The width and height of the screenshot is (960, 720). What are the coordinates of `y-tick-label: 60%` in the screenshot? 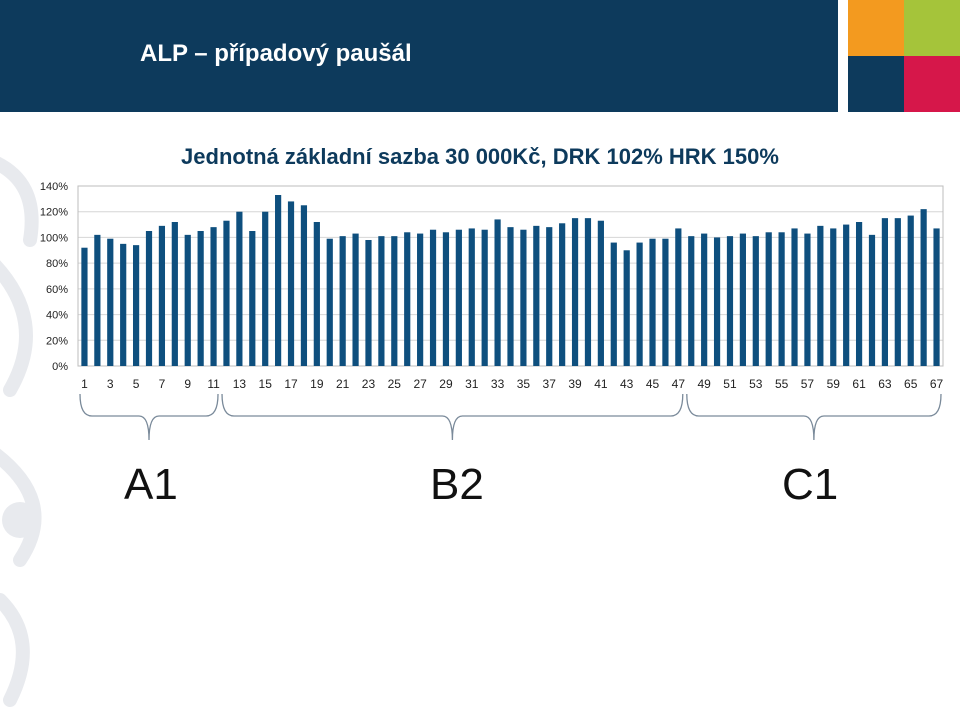 It's located at (57, 290).